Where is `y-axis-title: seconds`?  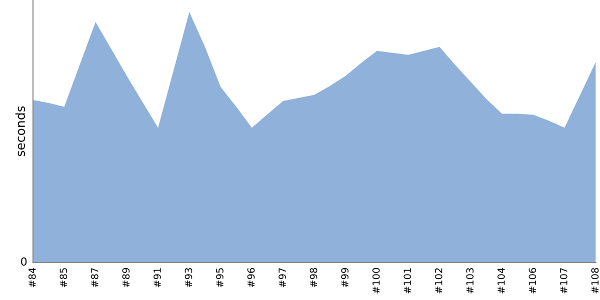 y-axis-title: seconds is located at coordinates (20, 131).